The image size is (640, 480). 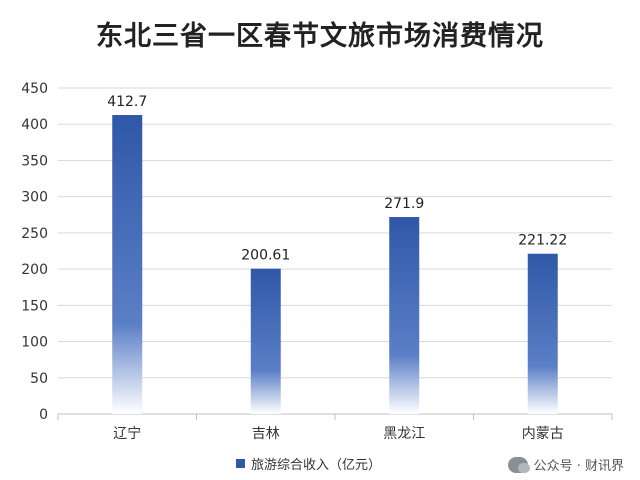 What do you see at coordinates (34, 89) in the screenshot?
I see `y-tick-label: 450` at bounding box center [34, 89].